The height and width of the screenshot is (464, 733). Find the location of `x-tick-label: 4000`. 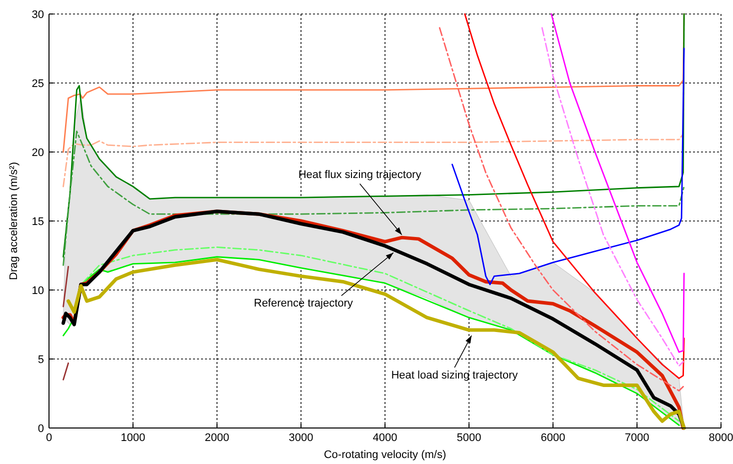

x-tick-label: 4000 is located at coordinates (385, 438).